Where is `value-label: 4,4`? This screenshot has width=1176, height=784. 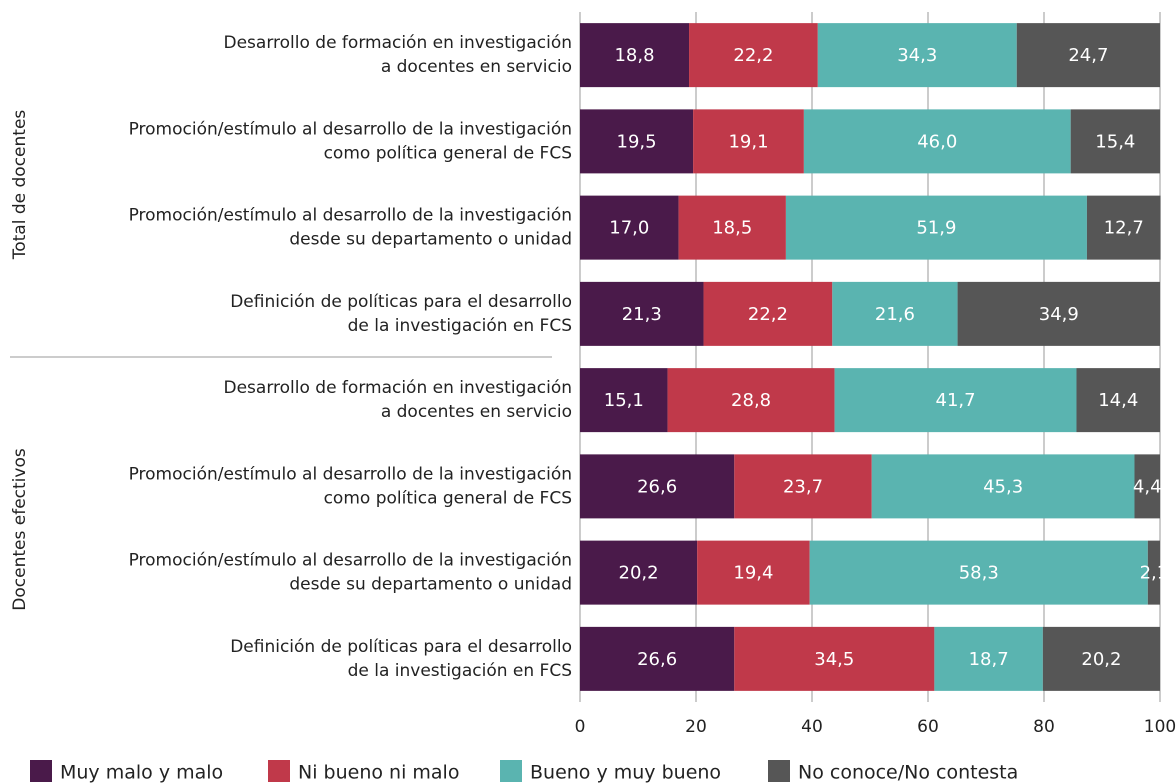
value-label: 4,4 is located at coordinates (1147, 486).